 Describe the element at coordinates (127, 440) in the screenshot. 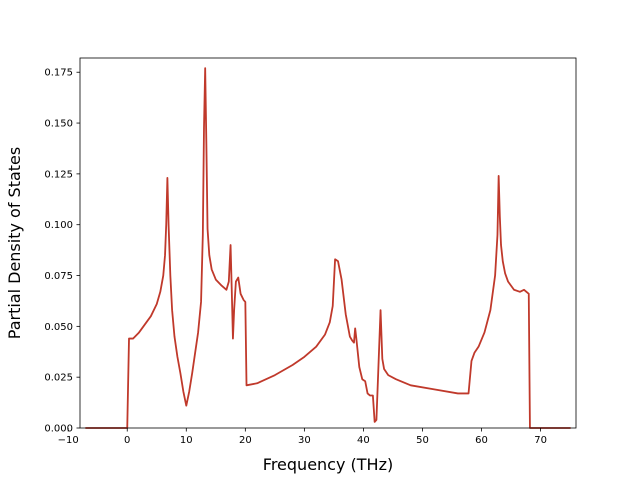

I see `x-tick-label: 0` at that location.